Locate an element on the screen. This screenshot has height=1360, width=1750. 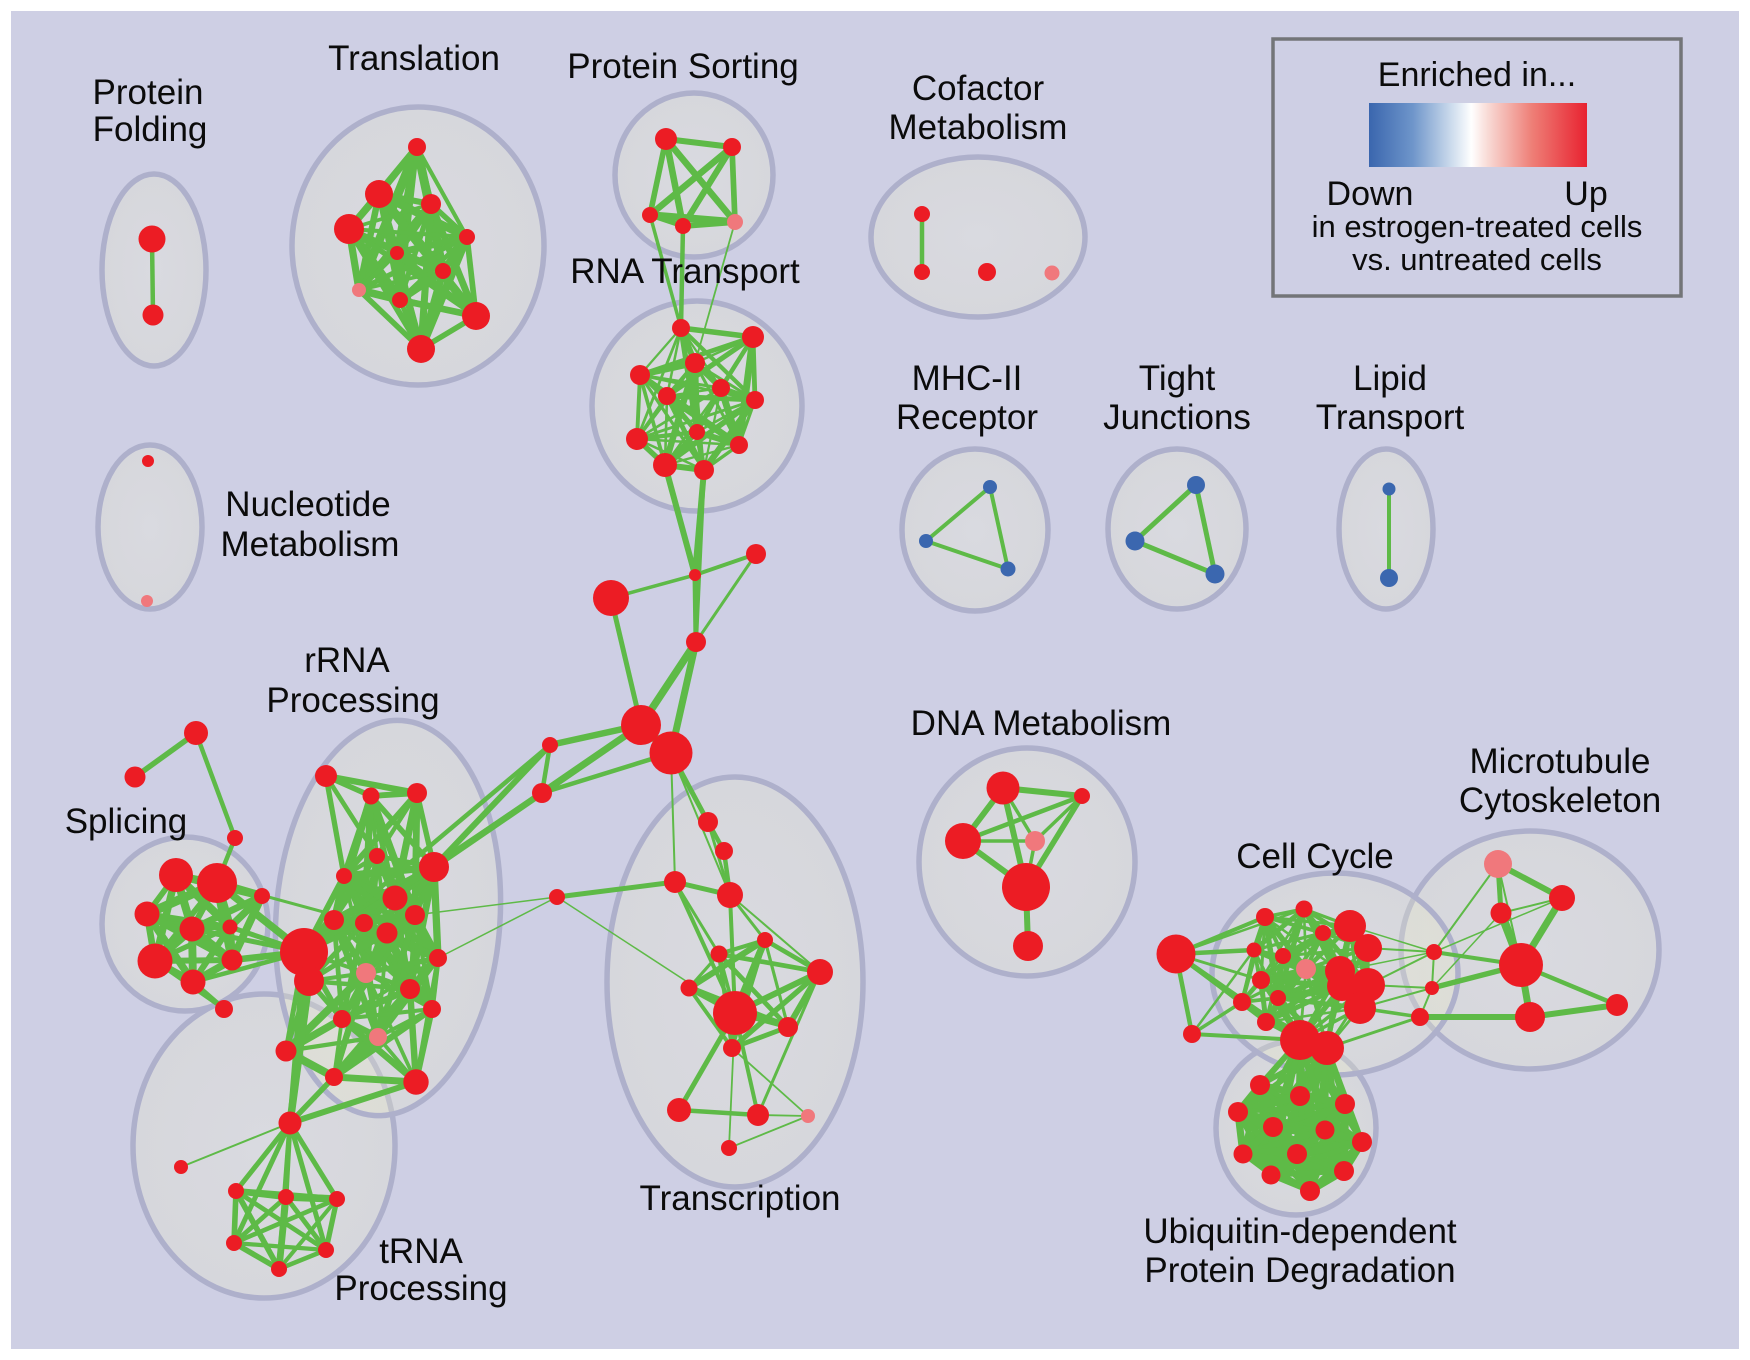
svg-text: Ubiquitin-dependent is located at coordinates (1300, 1231).